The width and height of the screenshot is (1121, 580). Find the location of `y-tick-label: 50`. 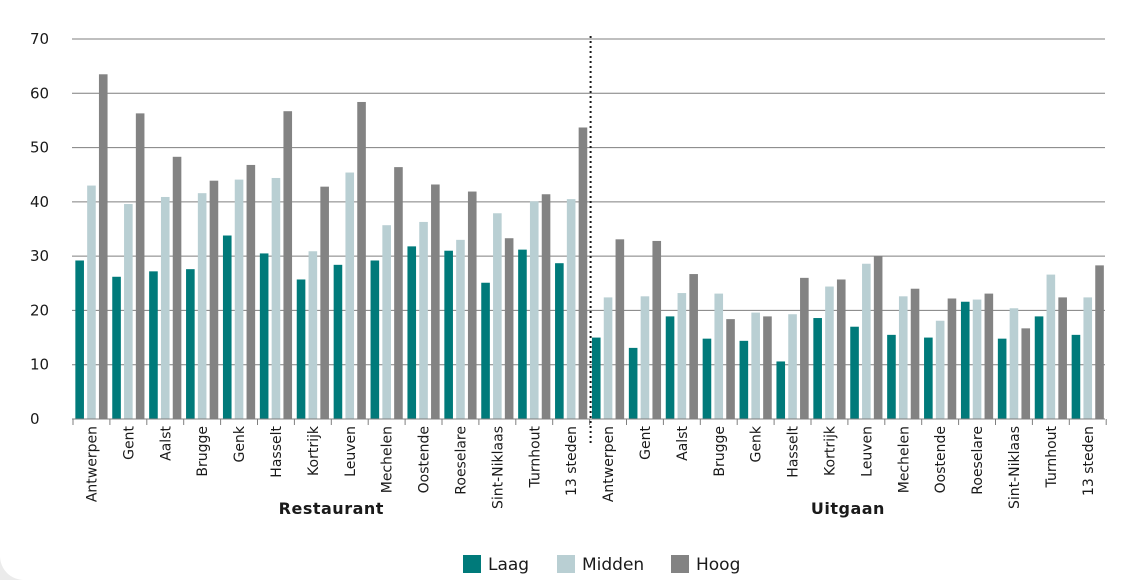

y-tick-label: 50 is located at coordinates (39, 148).